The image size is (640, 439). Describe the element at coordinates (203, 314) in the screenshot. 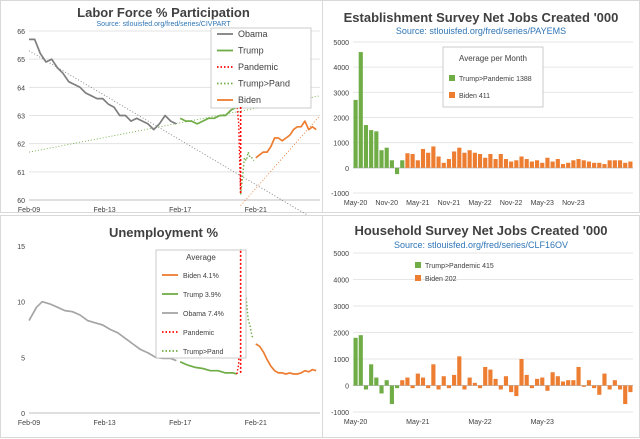

I see `legend-label: Obama 7.4%` at that location.